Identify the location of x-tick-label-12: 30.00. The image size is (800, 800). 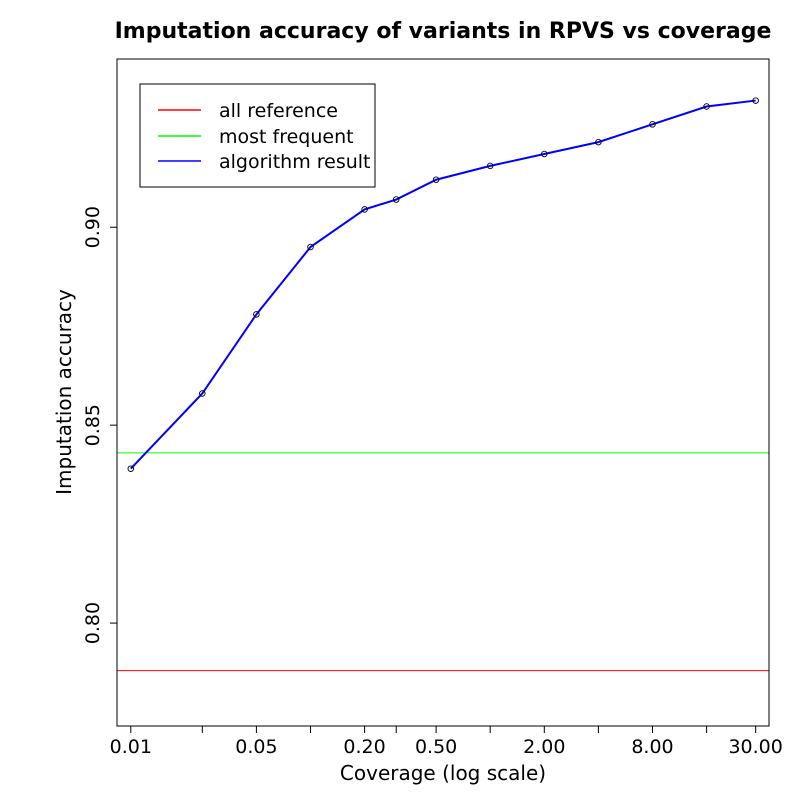
(755, 747).